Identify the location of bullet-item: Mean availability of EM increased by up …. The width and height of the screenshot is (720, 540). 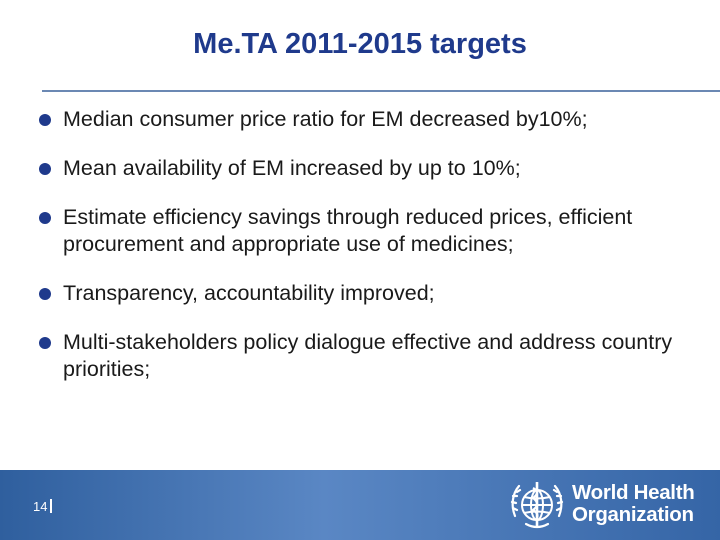
(368, 168).